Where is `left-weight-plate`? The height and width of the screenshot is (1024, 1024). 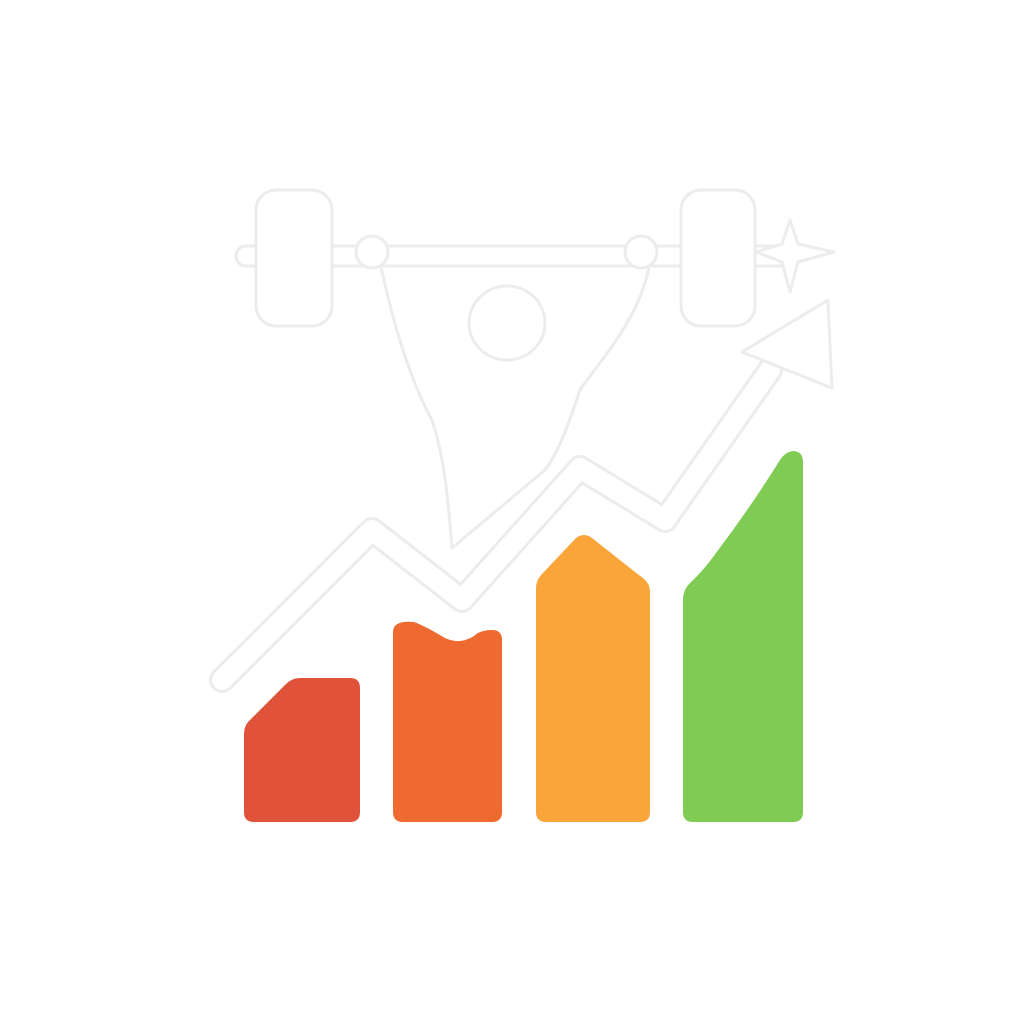
left-weight-plate is located at coordinates (294, 258).